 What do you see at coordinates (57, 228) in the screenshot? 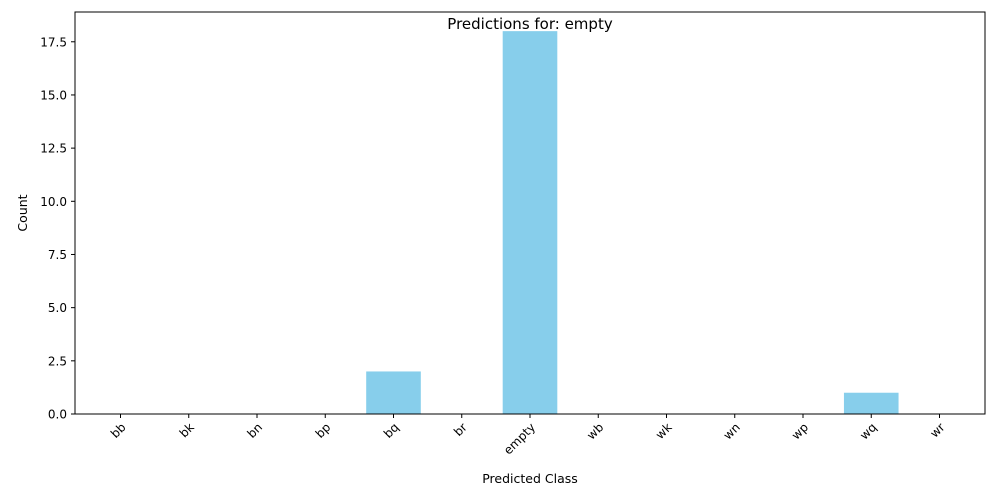
I see `y-axis: 0.0 2.5 5.0 7.5 10.0 12.5 15.0 17.5` at bounding box center [57, 228].